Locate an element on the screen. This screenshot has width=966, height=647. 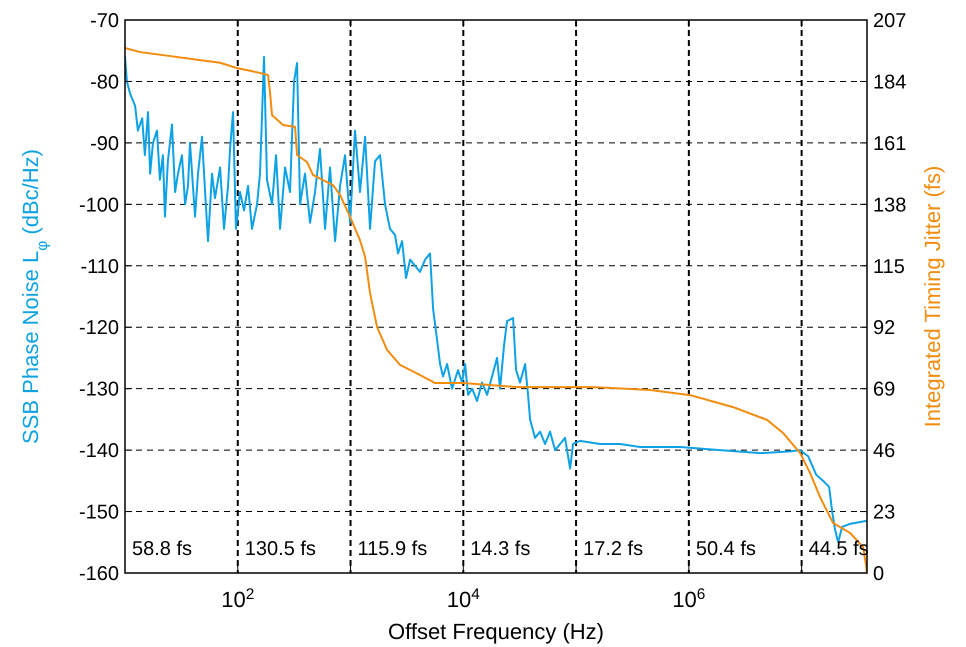
y-tick-label: -70 is located at coordinates (104, 21).